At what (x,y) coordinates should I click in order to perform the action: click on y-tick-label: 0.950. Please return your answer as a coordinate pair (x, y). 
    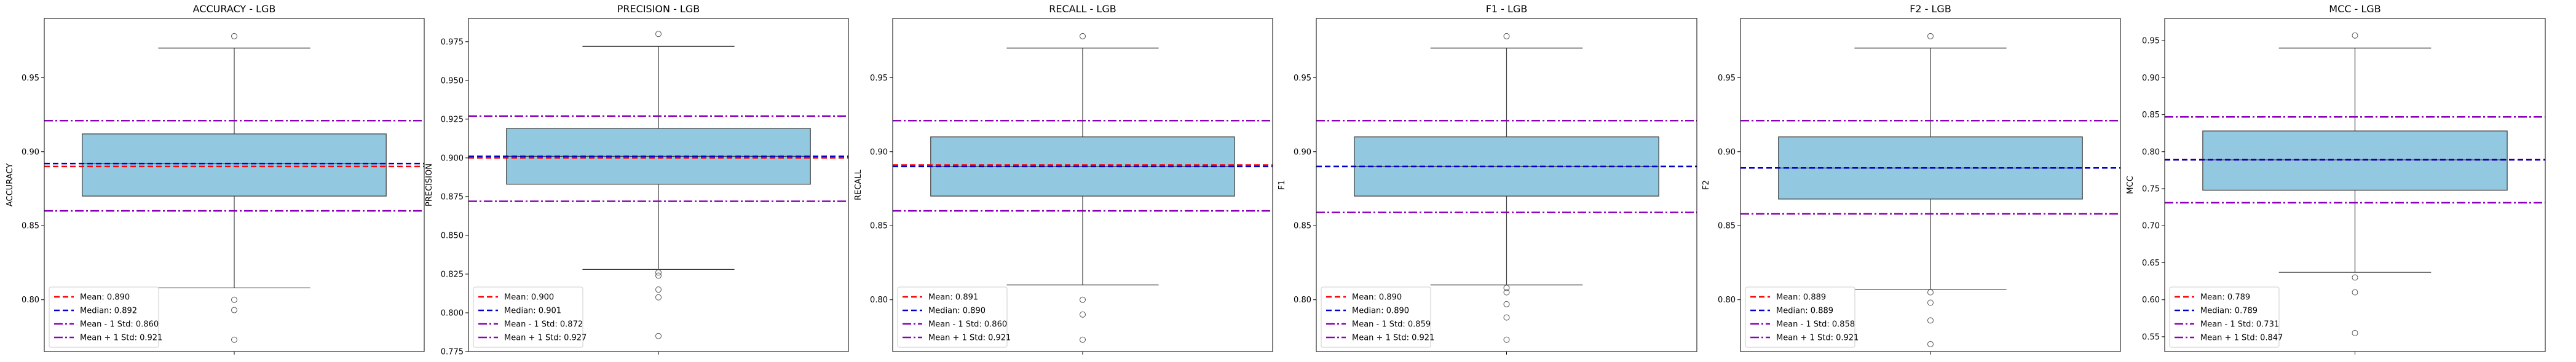
    Looking at the image, I should click on (452, 80).